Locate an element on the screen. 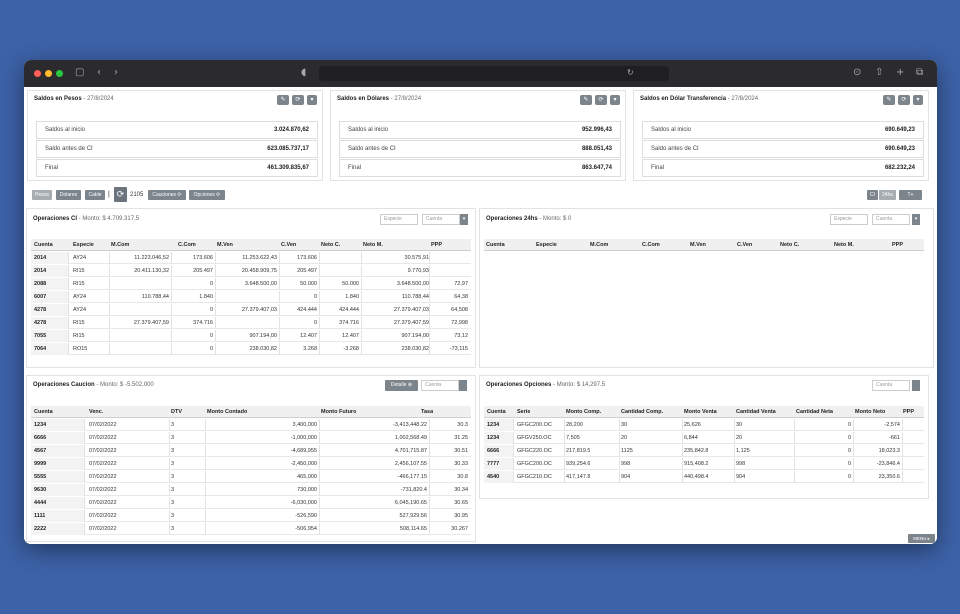 The image size is (960, 614). table-row: 9630 07/02/2022 3 730,000 -731,820.4 30.34 is located at coordinates (251, 490).